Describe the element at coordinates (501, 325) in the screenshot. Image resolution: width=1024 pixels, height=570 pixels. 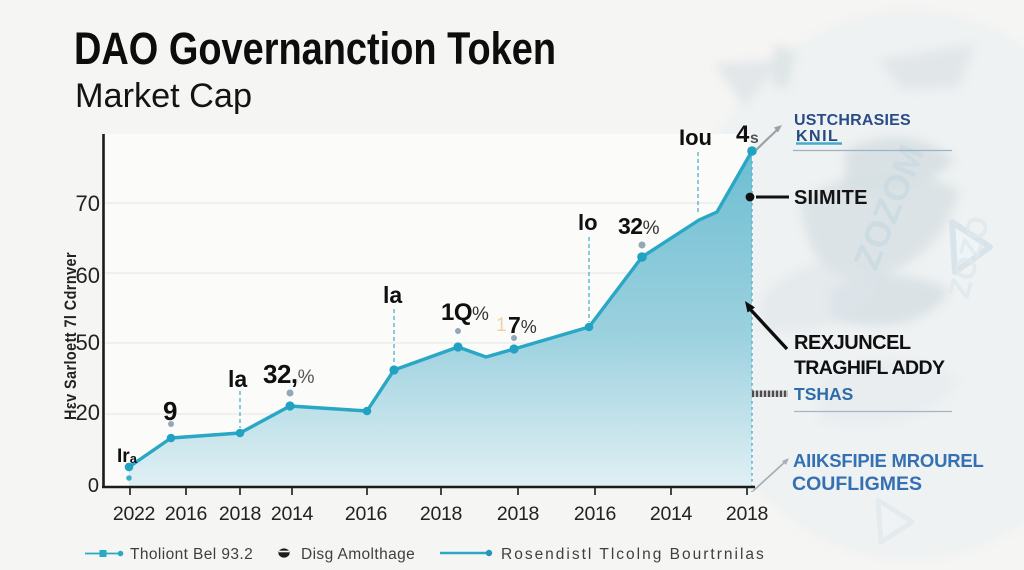
I see `svg-text: 1` at that location.